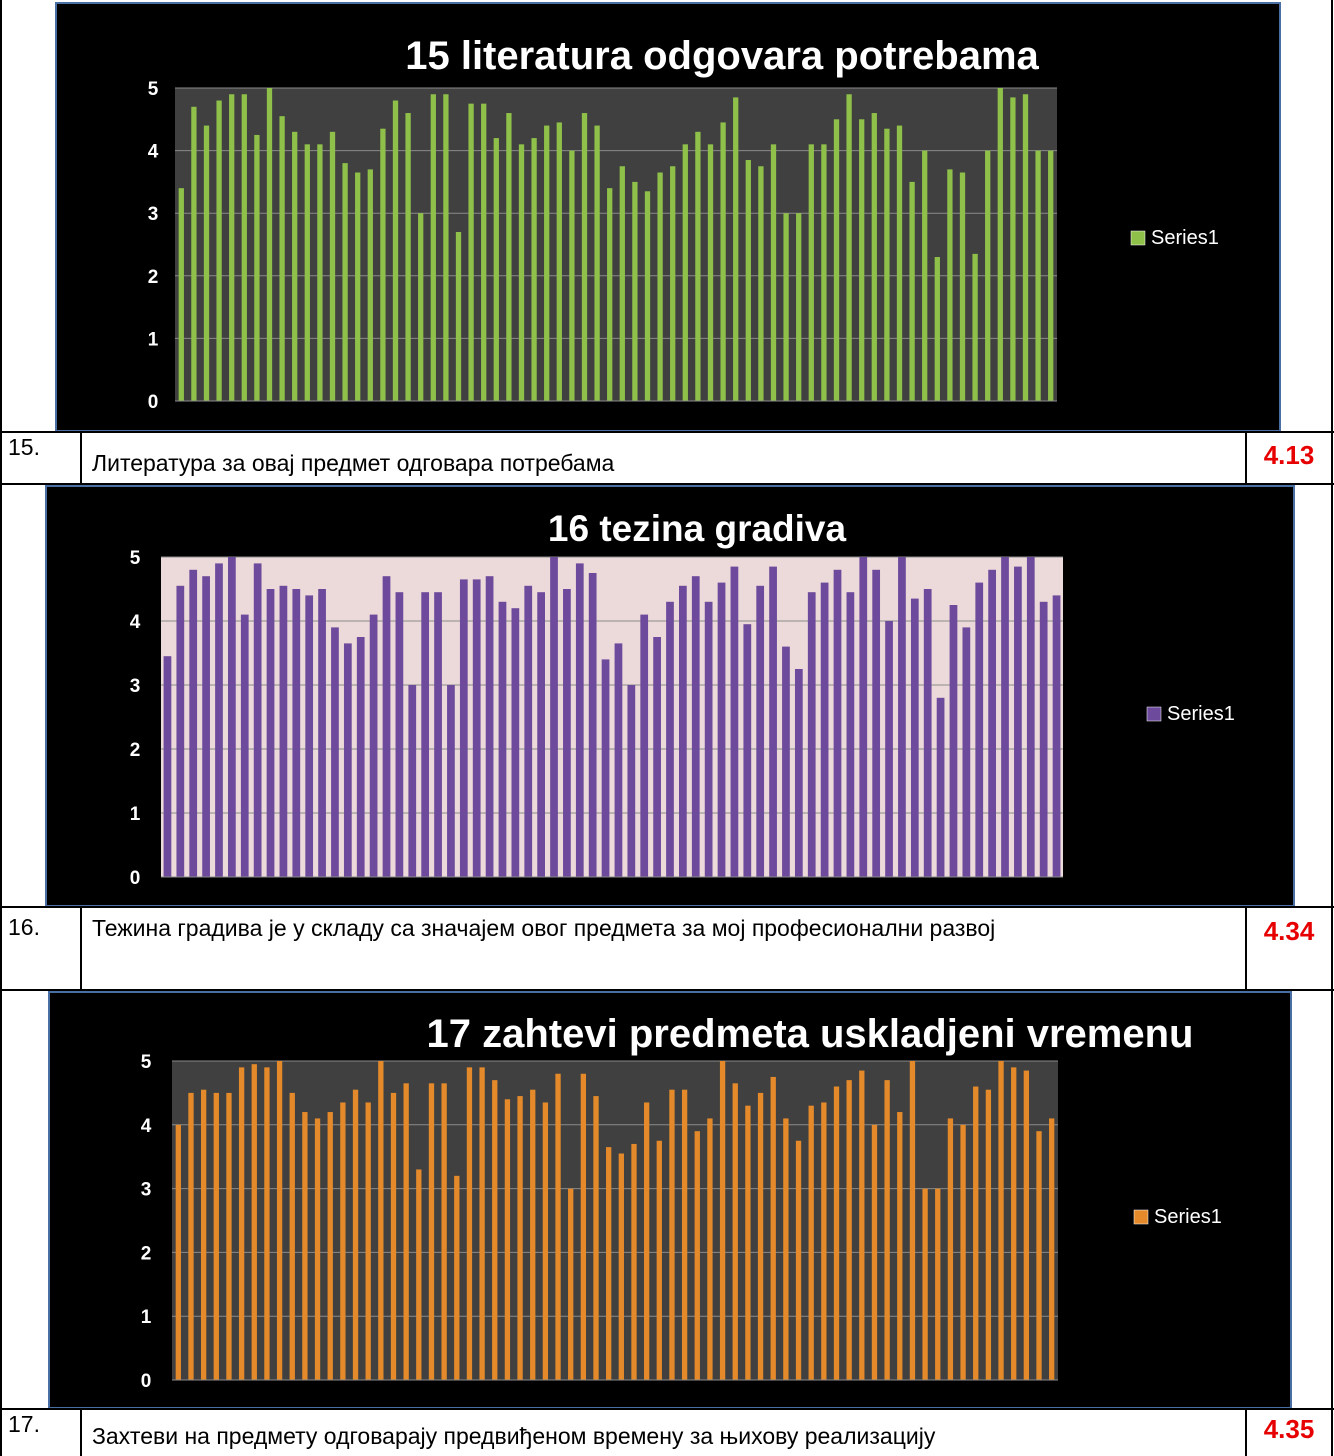  I want to click on y-tick-label: 4, so click(153, 152).